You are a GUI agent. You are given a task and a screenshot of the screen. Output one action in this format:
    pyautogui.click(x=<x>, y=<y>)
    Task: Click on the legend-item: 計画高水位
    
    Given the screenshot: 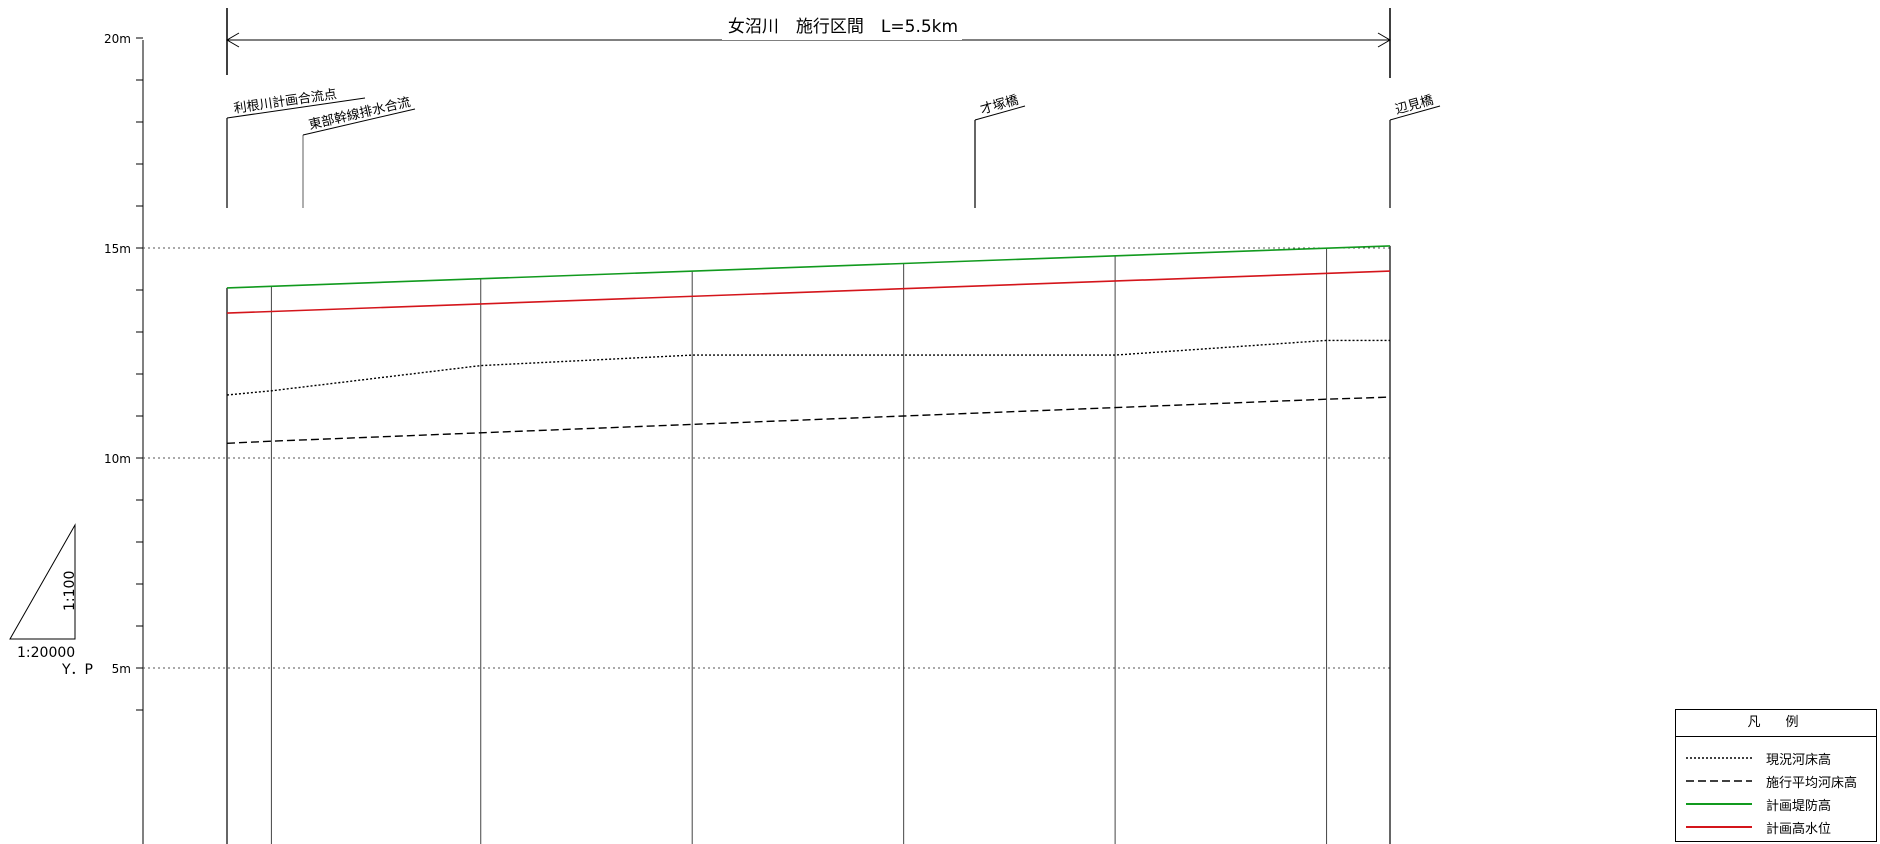 What is the action you would take?
    pyautogui.click(x=1776, y=826)
    